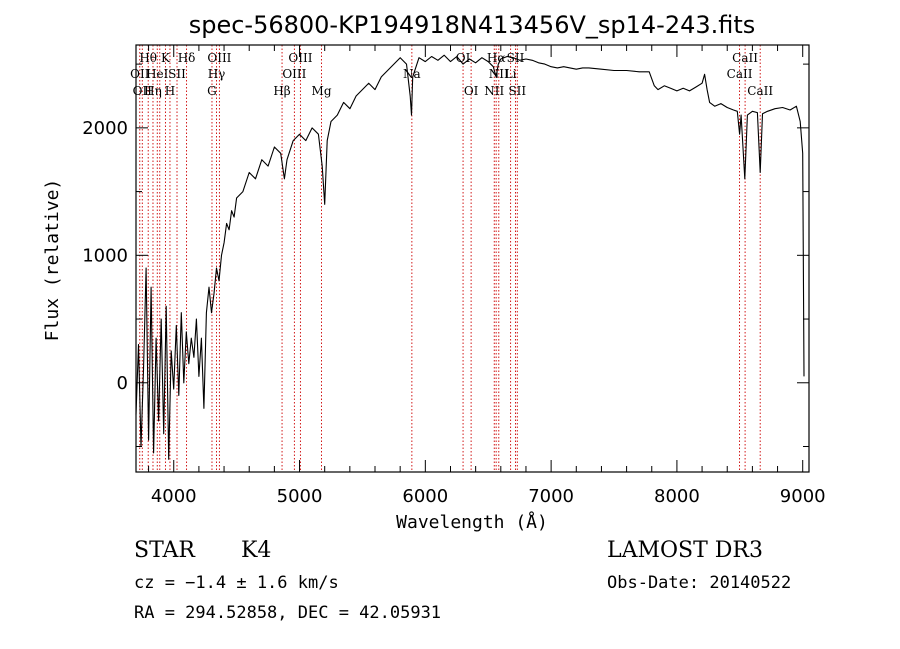  I want to click on x-tick-label: 4000, so click(174, 496).